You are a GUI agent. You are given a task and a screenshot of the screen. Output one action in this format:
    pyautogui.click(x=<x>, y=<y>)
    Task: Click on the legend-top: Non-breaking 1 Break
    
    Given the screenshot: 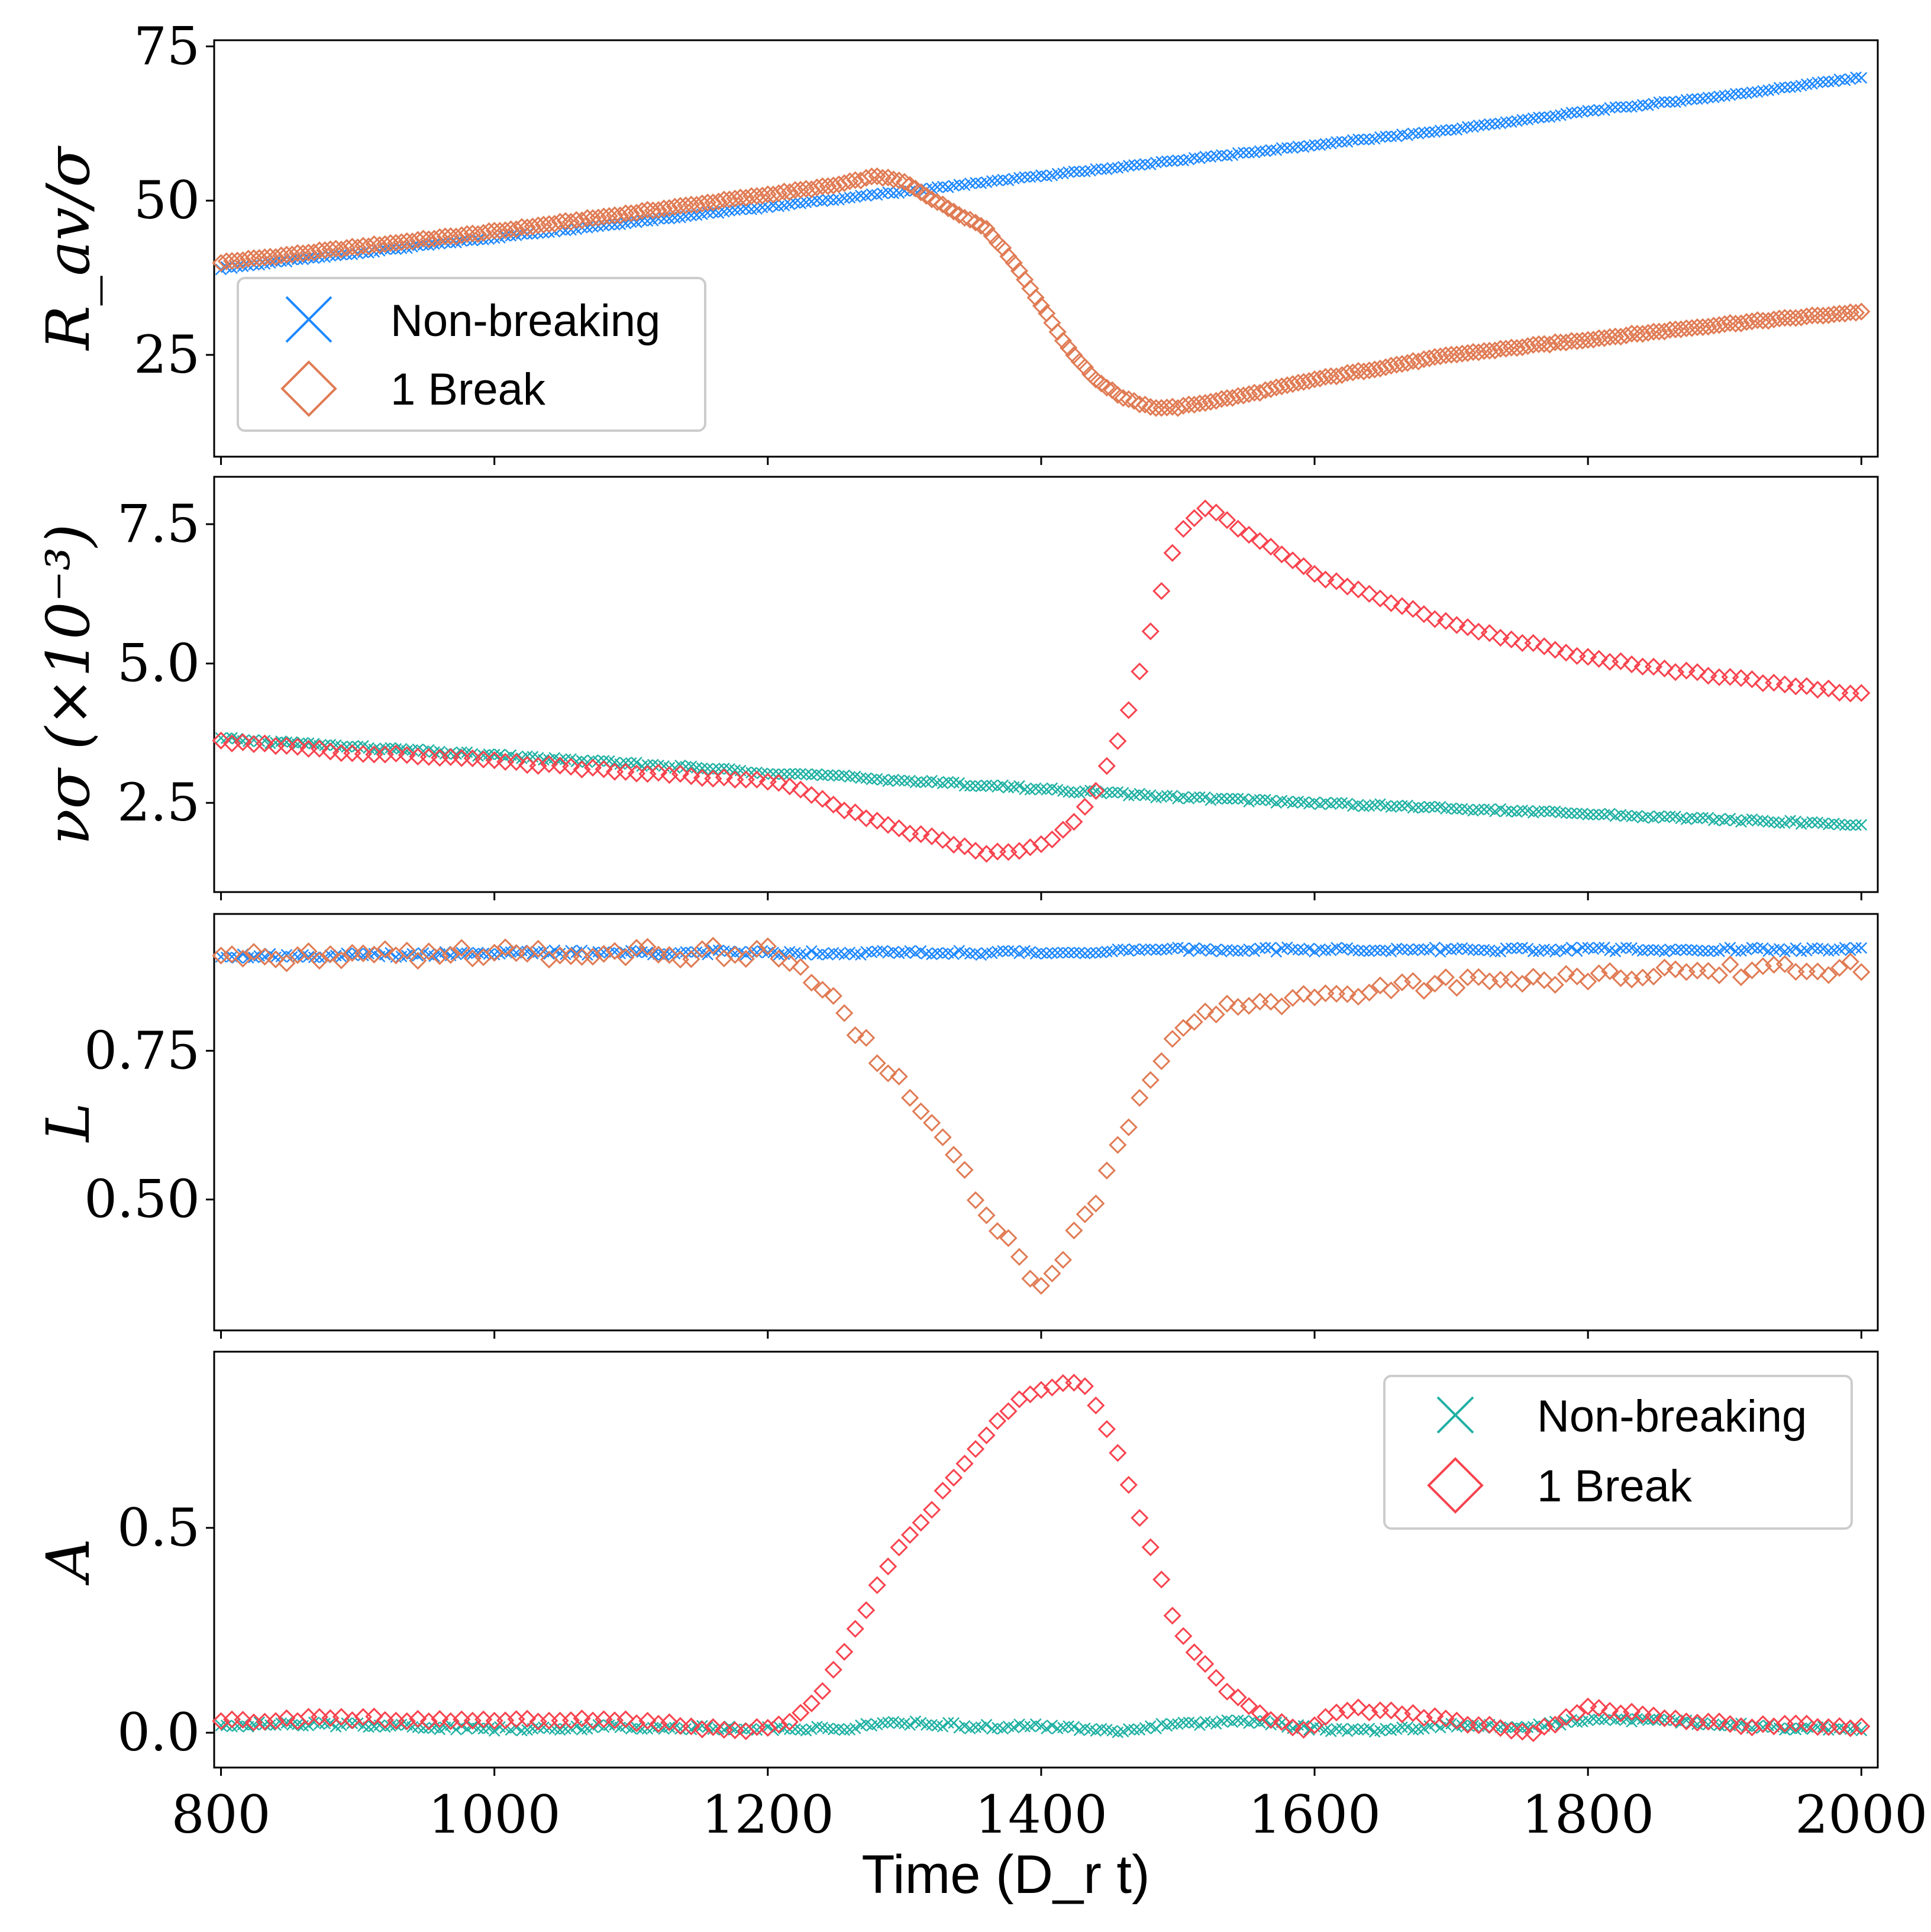 What is the action you would take?
    pyautogui.click(x=471, y=354)
    